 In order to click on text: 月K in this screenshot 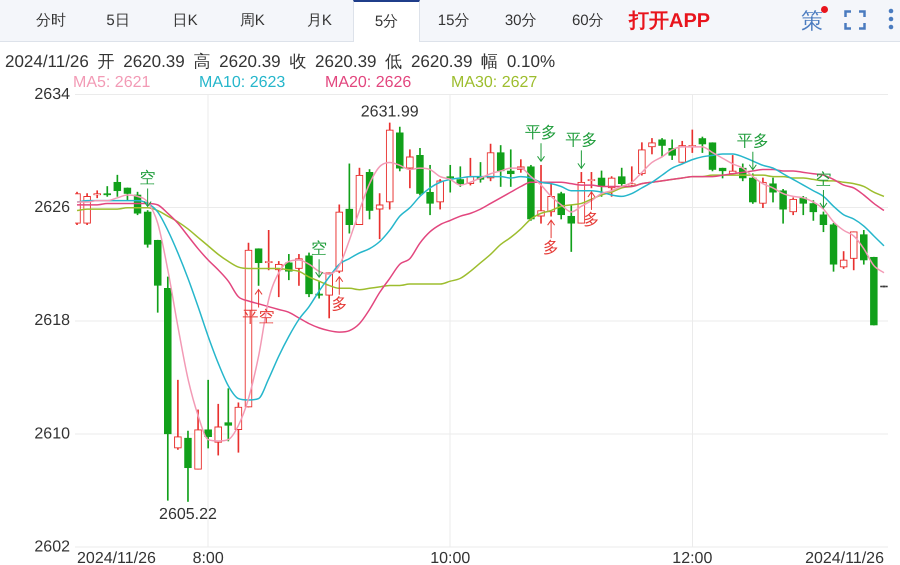, I will do `click(319, 21)`.